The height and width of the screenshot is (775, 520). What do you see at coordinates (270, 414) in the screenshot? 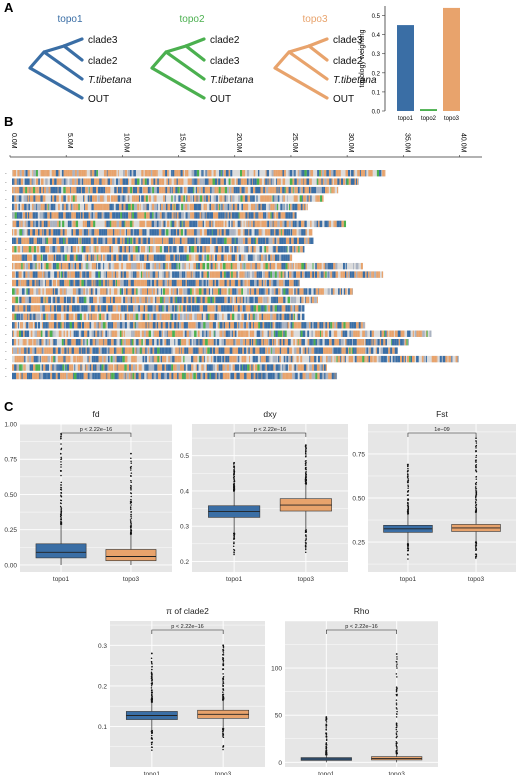
I see `plot-title: dxy` at bounding box center [270, 414].